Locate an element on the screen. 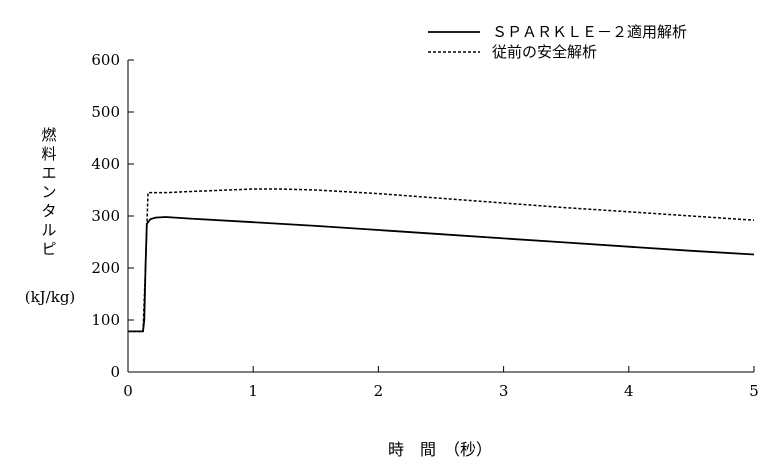 This screenshot has width=770, height=464. x-axis-label: 時 間 （秒） is located at coordinates (440, 449).